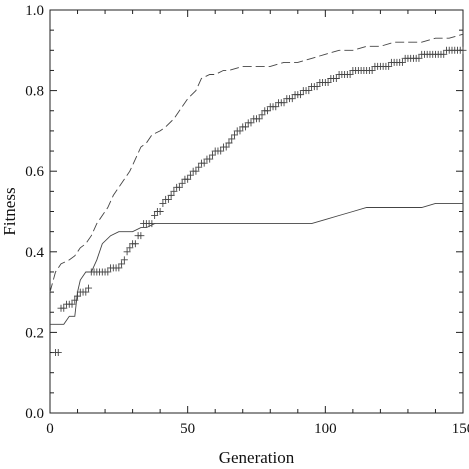 The width and height of the screenshot is (469, 469). What do you see at coordinates (34, 253) in the screenshot?
I see `y-tick-label: 0.4` at bounding box center [34, 253].